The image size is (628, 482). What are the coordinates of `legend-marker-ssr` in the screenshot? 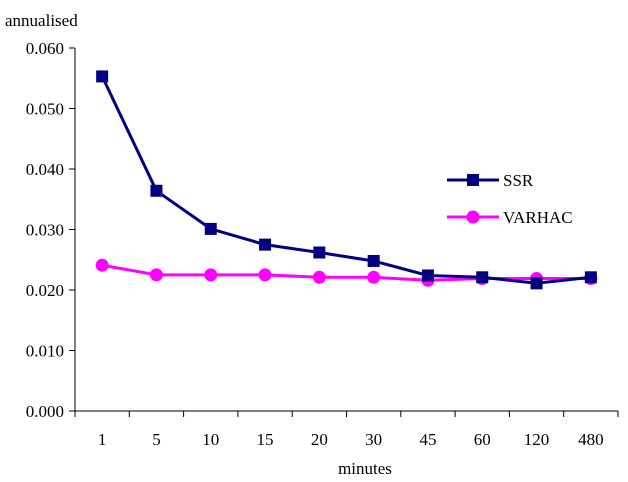 It's located at (473, 180).